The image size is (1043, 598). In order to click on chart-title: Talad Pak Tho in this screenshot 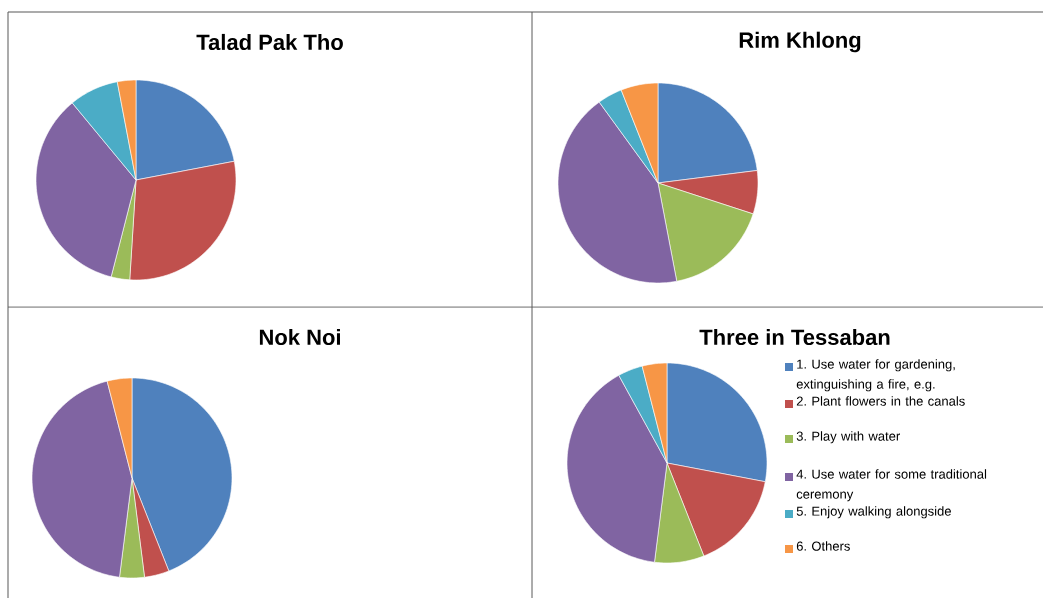, I will do `click(269, 42)`.